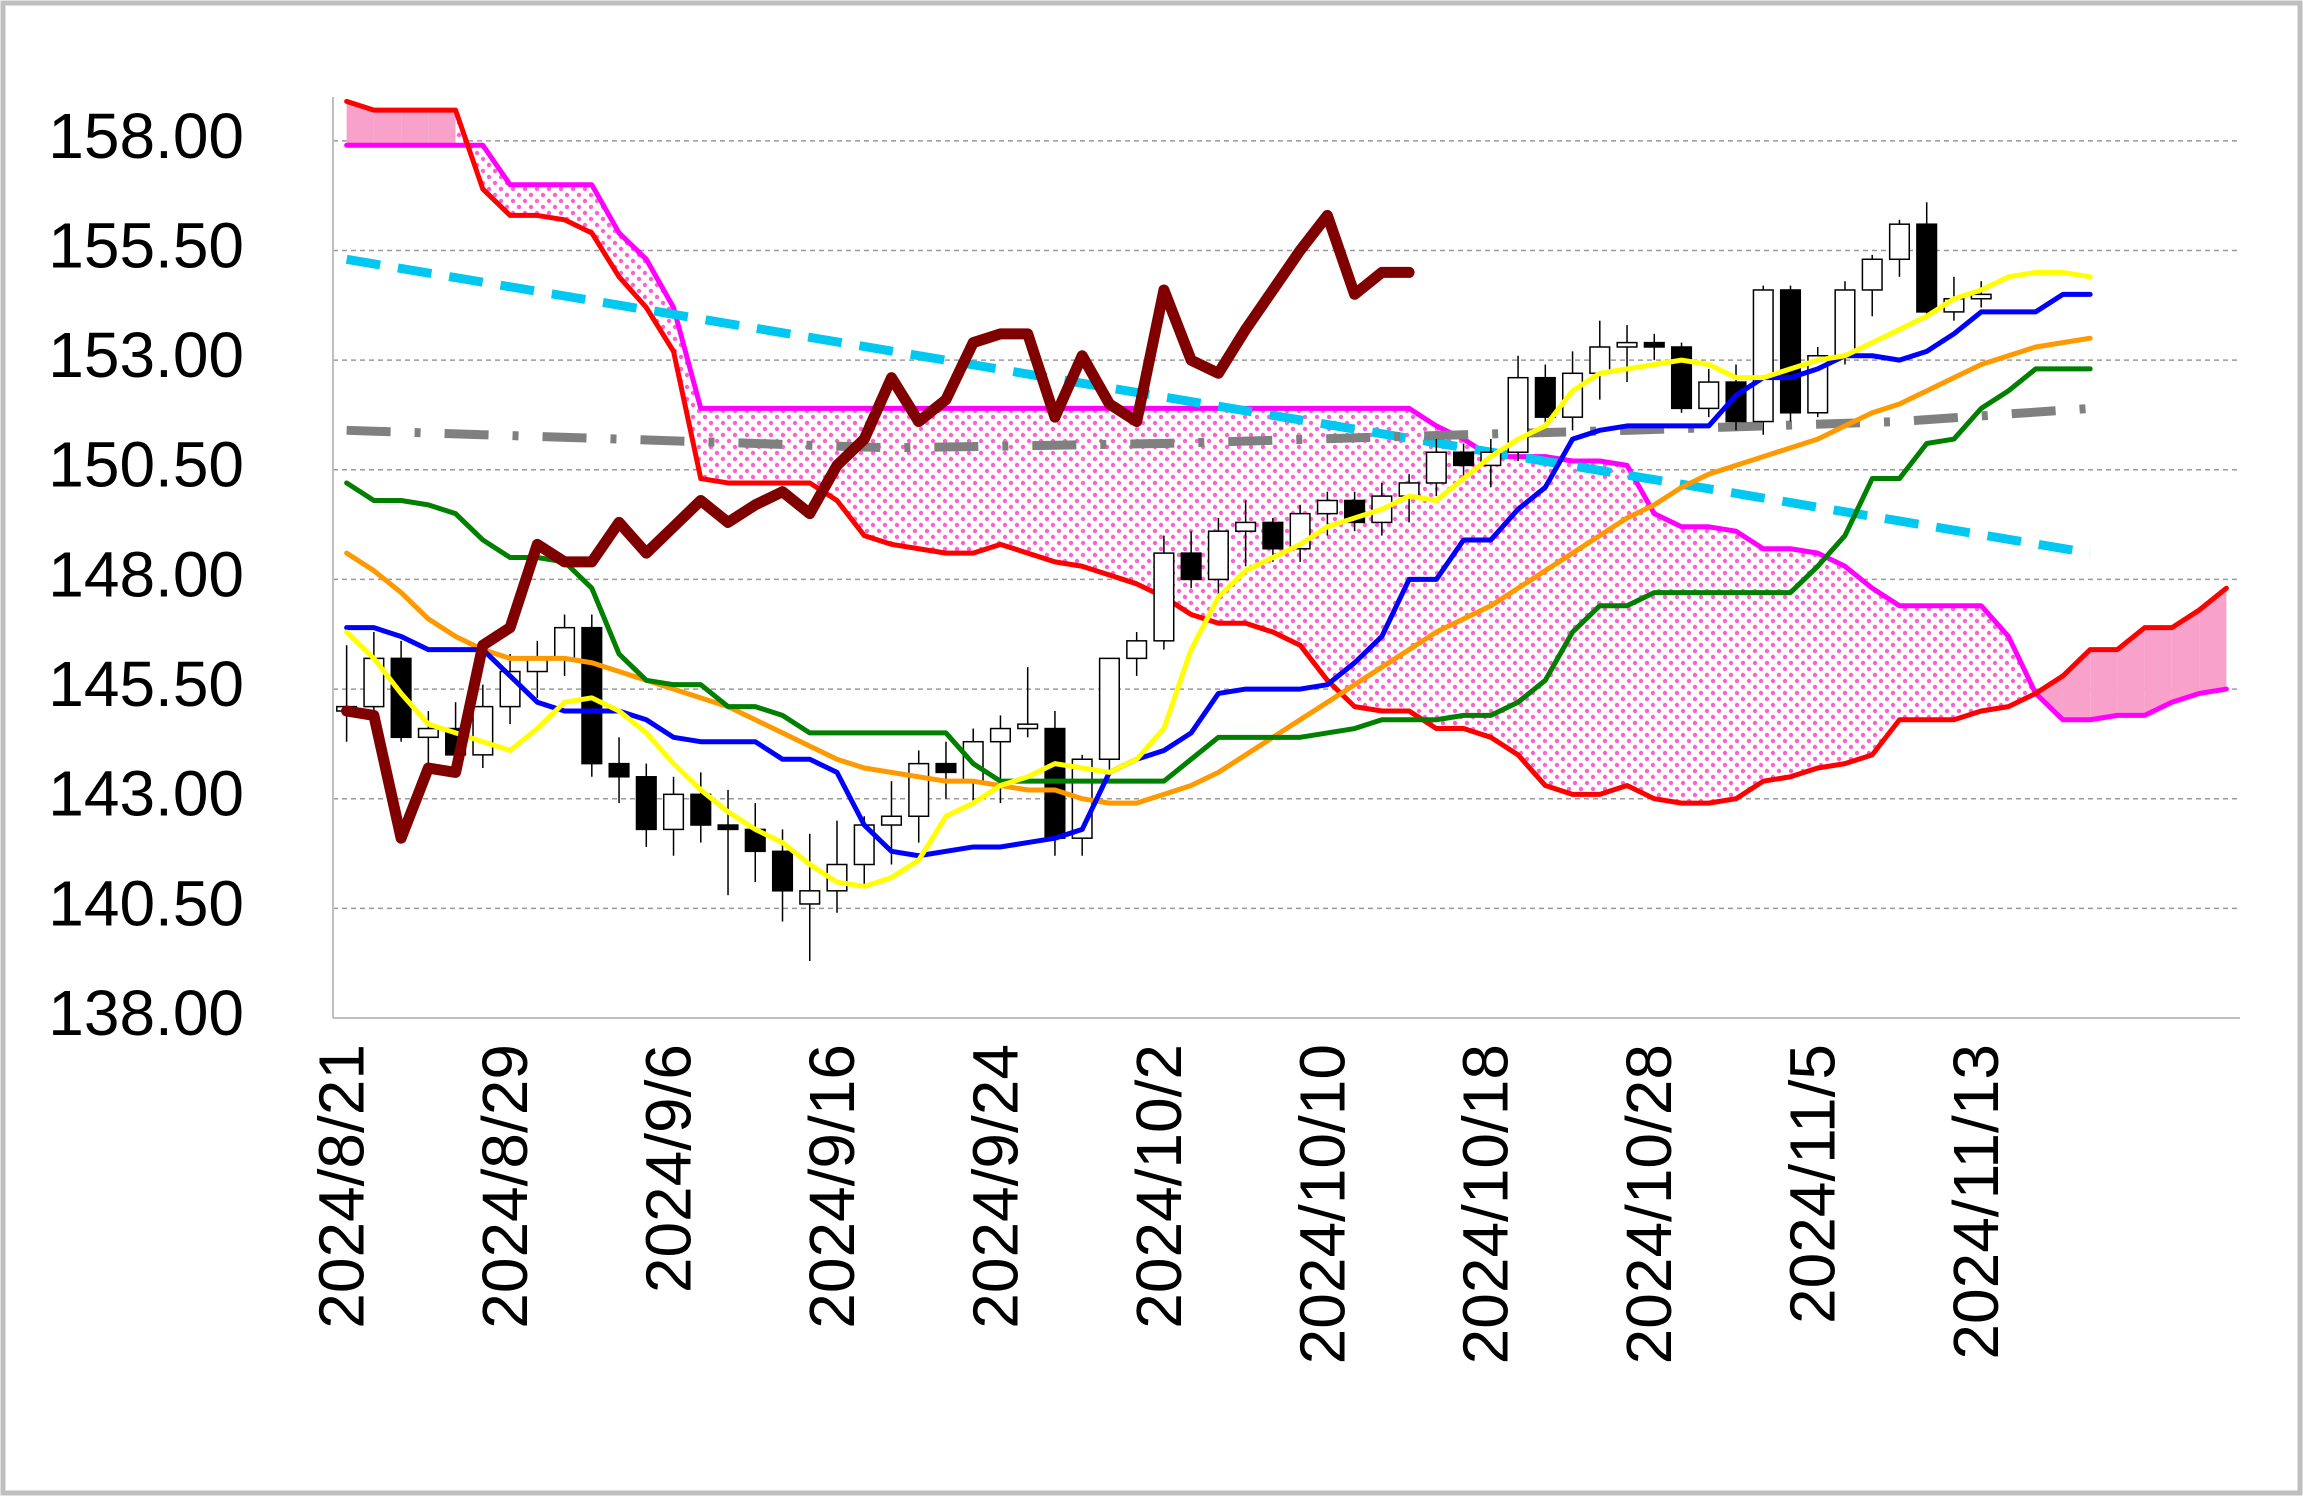 The image size is (2303, 1496). What do you see at coordinates (1813, 1184) in the screenshot?
I see `x-tick-label: 2024/11/5` at bounding box center [1813, 1184].